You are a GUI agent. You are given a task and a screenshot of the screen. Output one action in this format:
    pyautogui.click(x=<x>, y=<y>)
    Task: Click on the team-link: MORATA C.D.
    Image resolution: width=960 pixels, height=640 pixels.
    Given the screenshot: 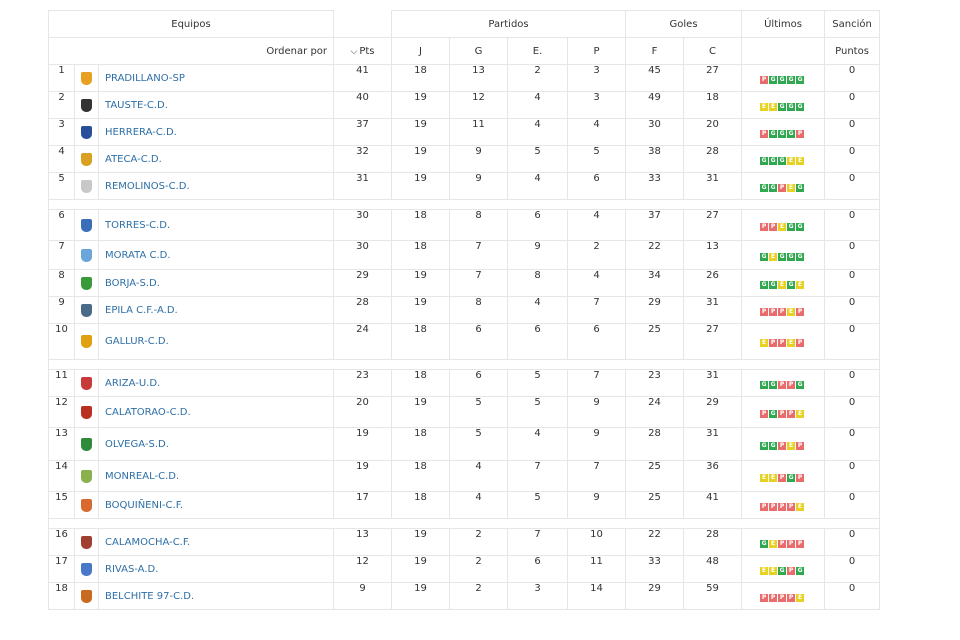 What is the action you would take?
    pyautogui.click(x=138, y=255)
    